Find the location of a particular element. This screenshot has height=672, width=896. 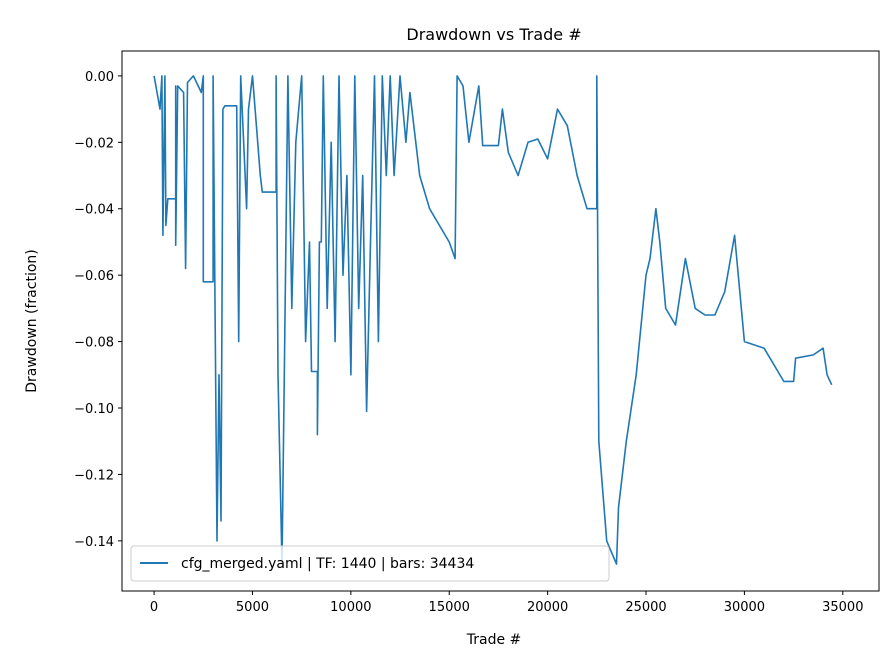

y-tick-label: 0.00 is located at coordinates (99, 77).